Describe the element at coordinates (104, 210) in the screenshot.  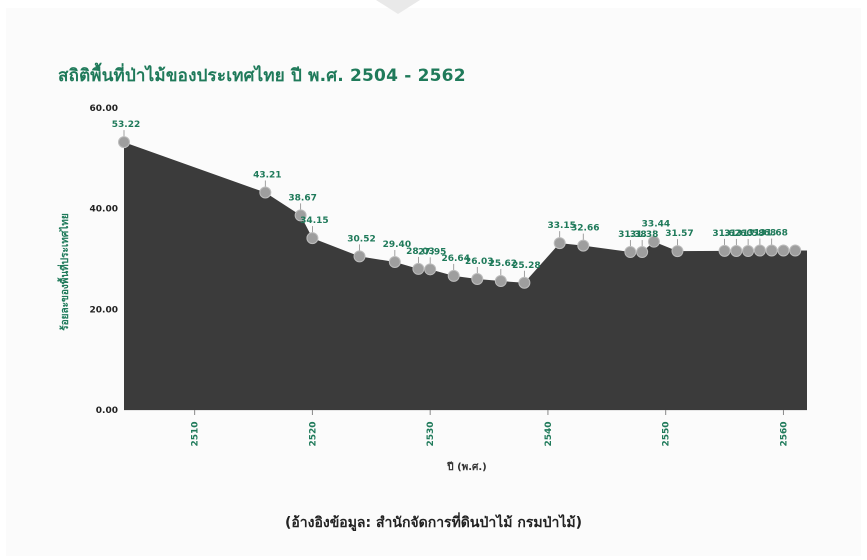
I see `y-tick-label: 40.00` at that location.